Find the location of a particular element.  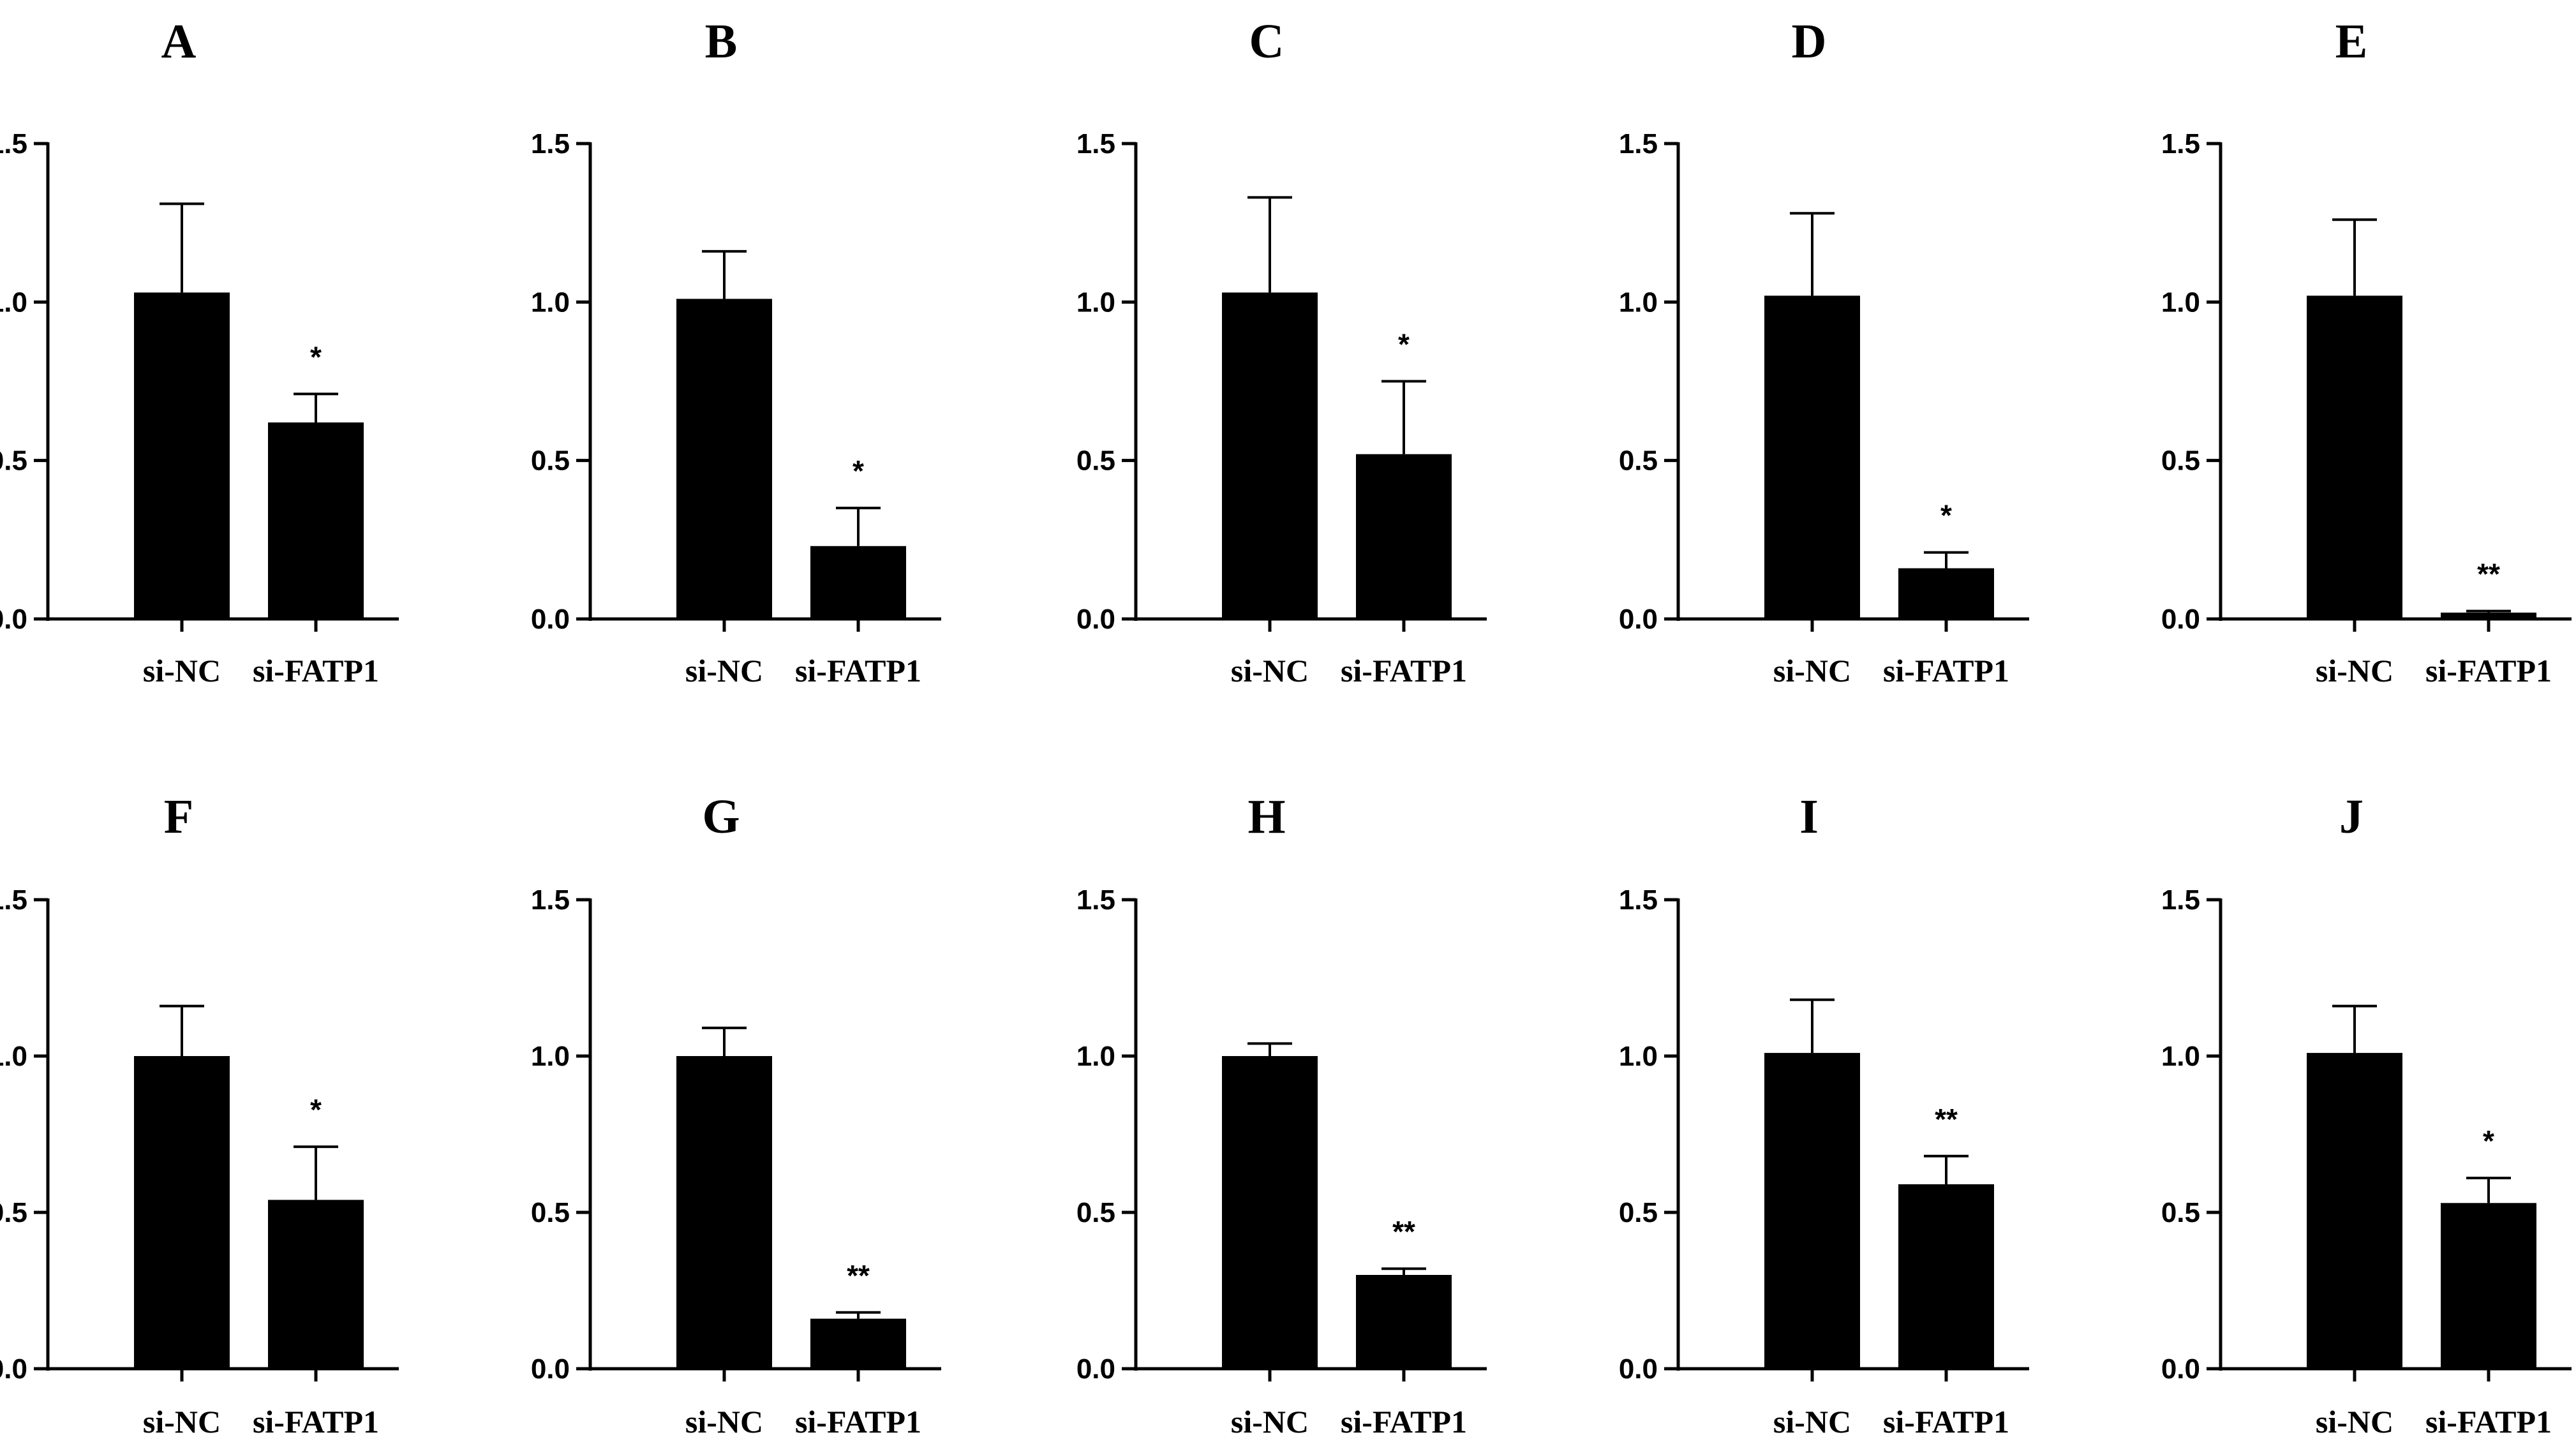

panel-c: C 0.0 0.5 1.0 1.5 si-NC si-FATP1 * is located at coordinates (1281, 352).